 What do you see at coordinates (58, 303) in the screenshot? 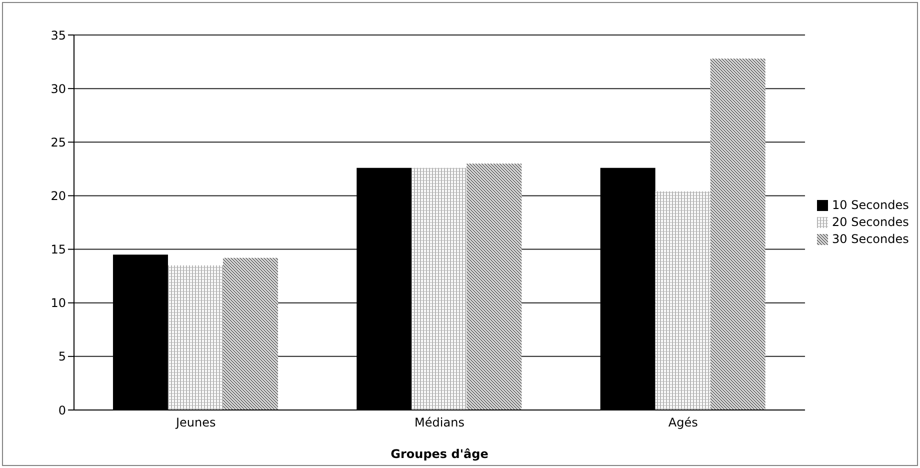
I see `y-tick-label: 10` at bounding box center [58, 303].